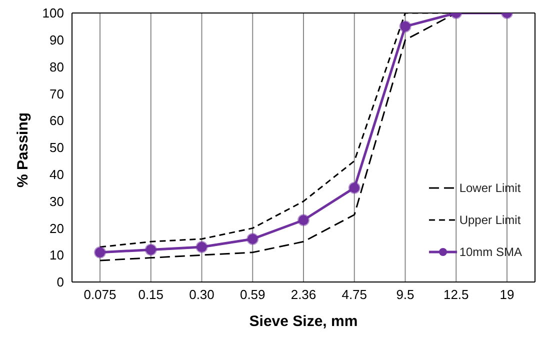  Describe the element at coordinates (23, 150) in the screenshot. I see `y-axis-title: % Passing` at that location.